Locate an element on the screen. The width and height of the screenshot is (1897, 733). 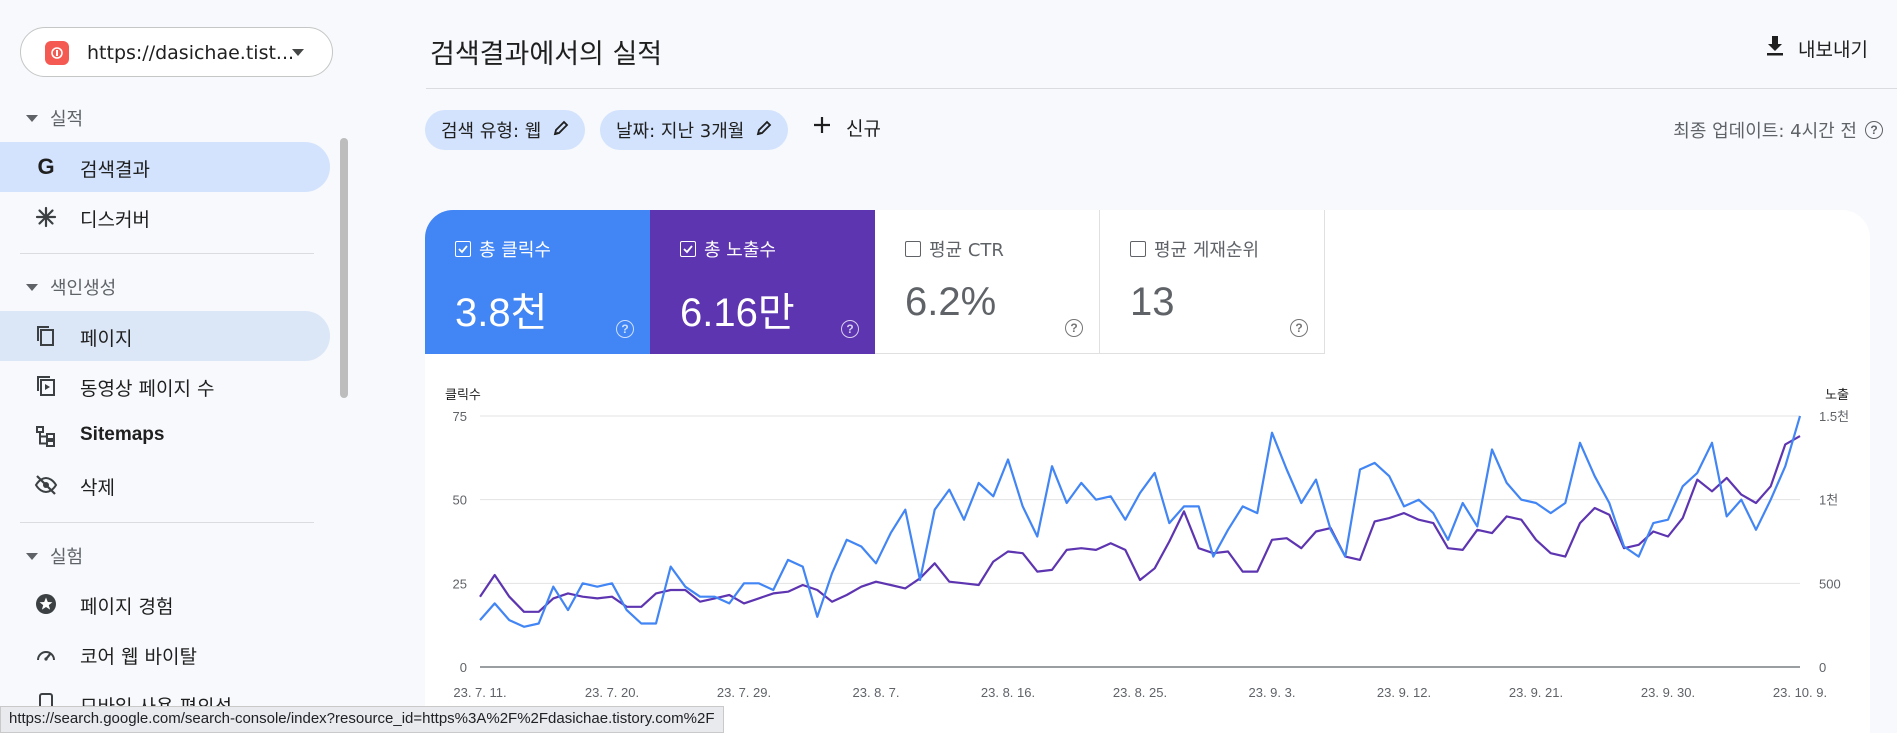
y2-tick-label: 1.5천 is located at coordinates (1834, 416).